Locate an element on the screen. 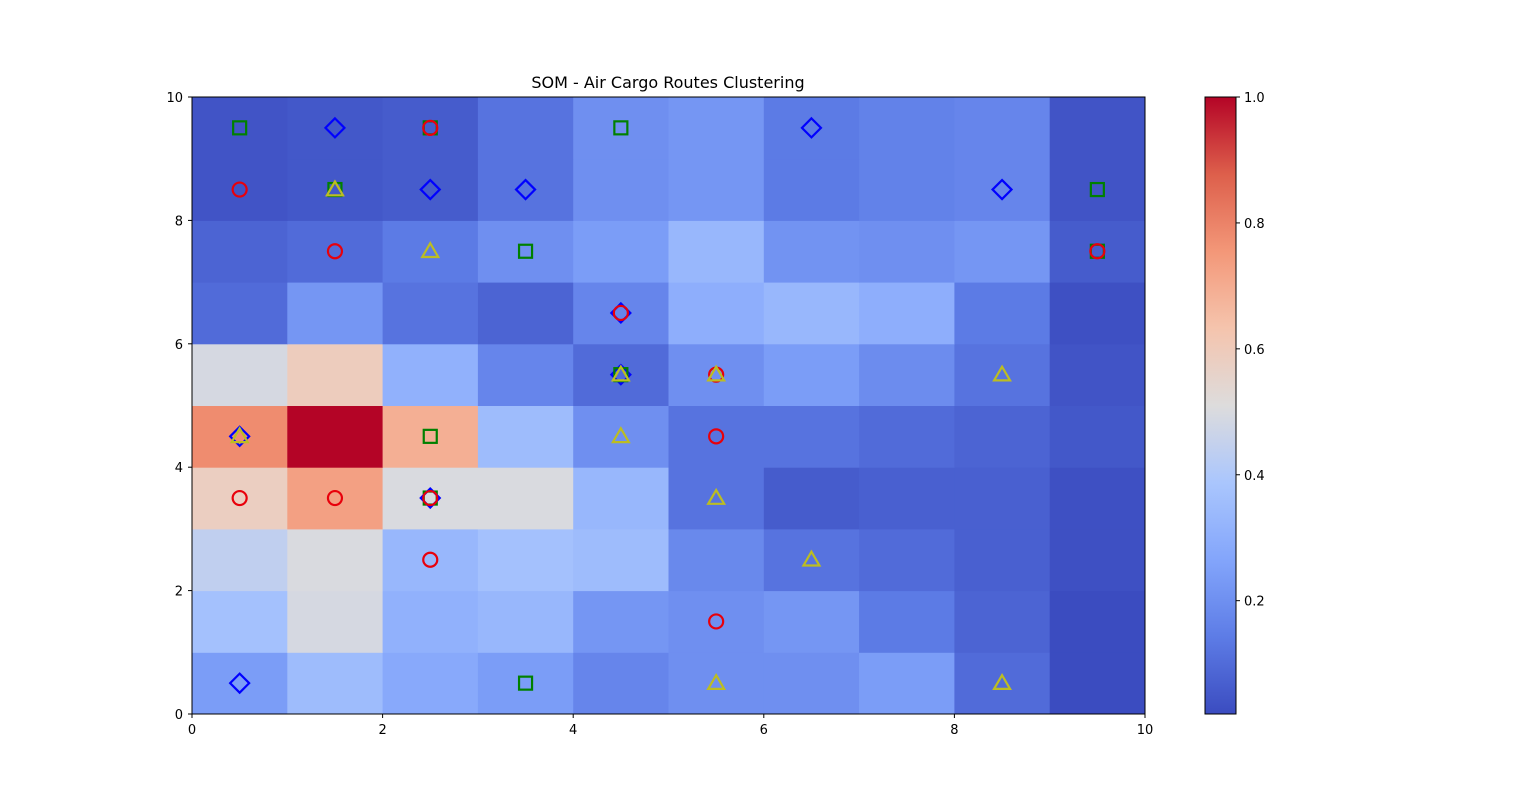 Image resolution: width=1536 pixels, height=802 pixels. colorbar-frame is located at coordinates (1220, 405).